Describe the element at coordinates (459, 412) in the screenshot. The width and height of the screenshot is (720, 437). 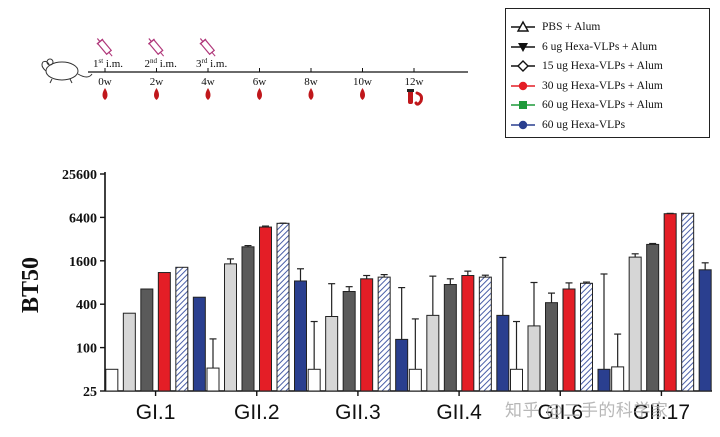
I see `x-tick-label: GII.4` at that location.